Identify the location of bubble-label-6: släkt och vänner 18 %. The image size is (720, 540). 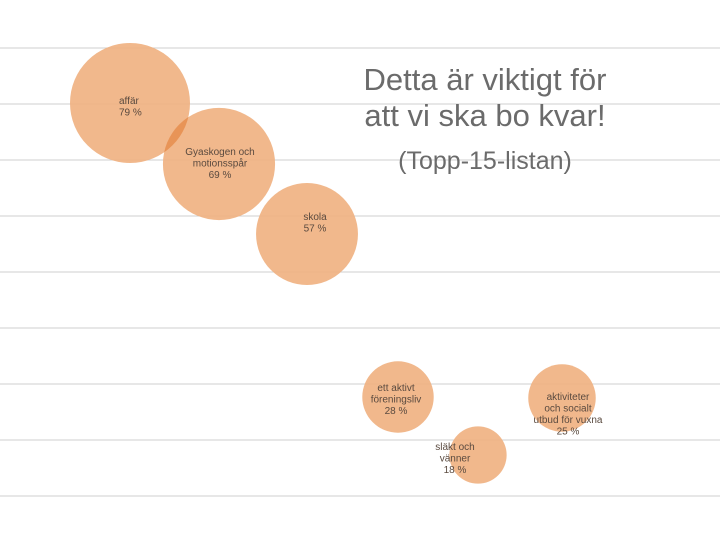
(454, 459).